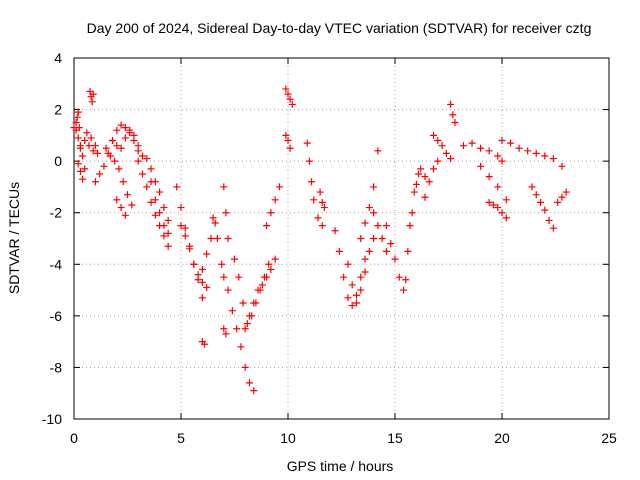 This screenshot has height=480, width=640. I want to click on series-sat-x, so click(288, 141).